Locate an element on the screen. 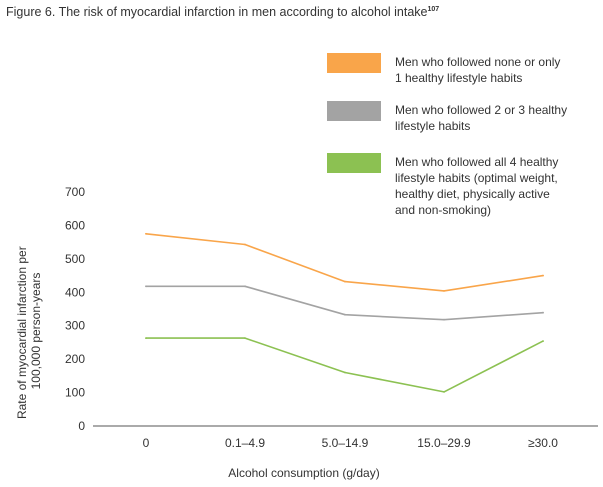  x-tick-label: 0 is located at coordinates (146, 443).